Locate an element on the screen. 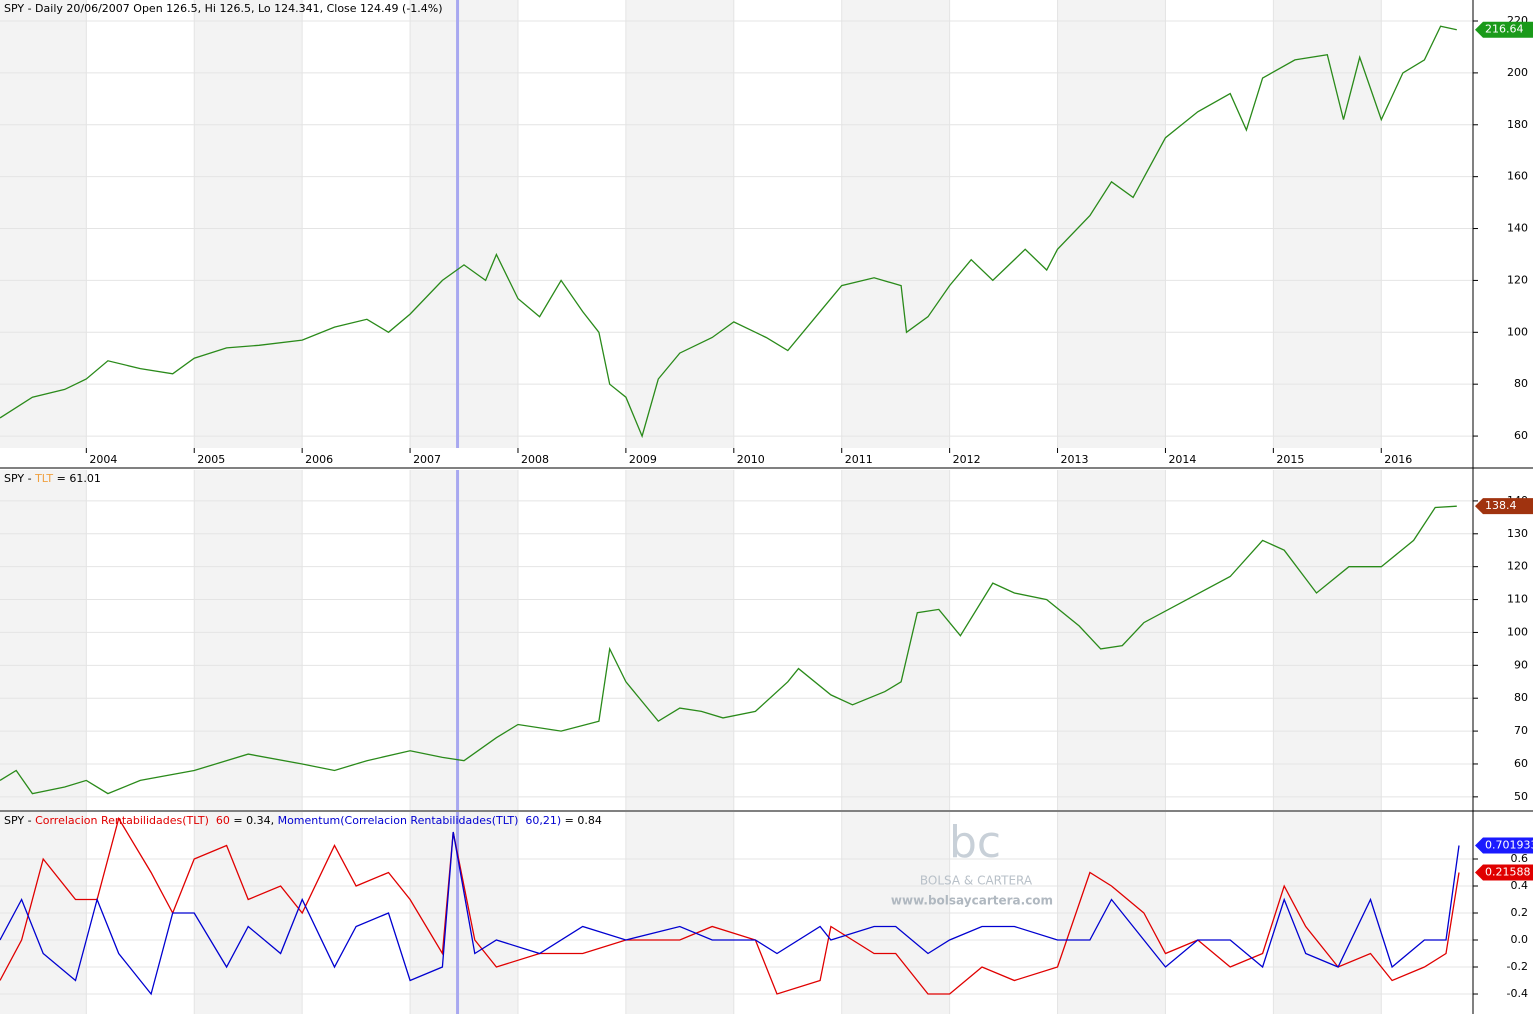  x-tick-label: 2008 is located at coordinates (535, 459).